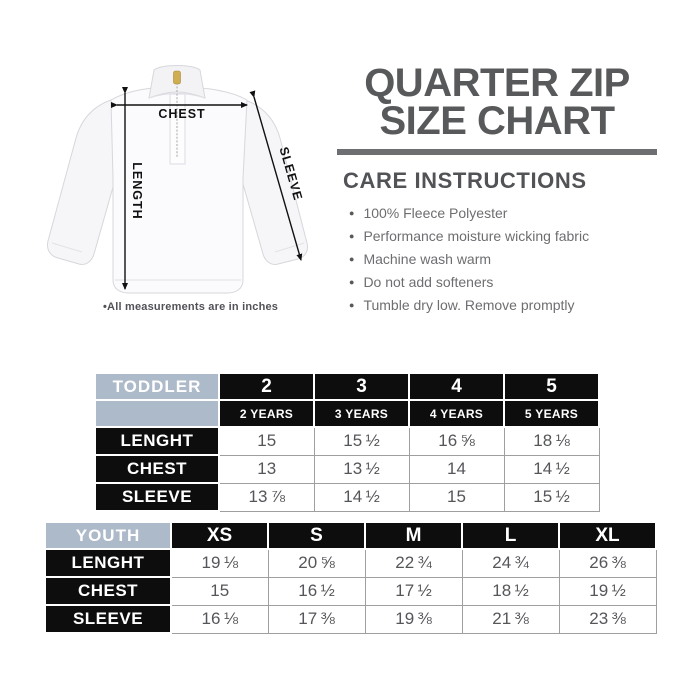 This screenshot has height=700, width=700. What do you see at coordinates (413, 535) in the screenshot?
I see `size-header: M` at bounding box center [413, 535].